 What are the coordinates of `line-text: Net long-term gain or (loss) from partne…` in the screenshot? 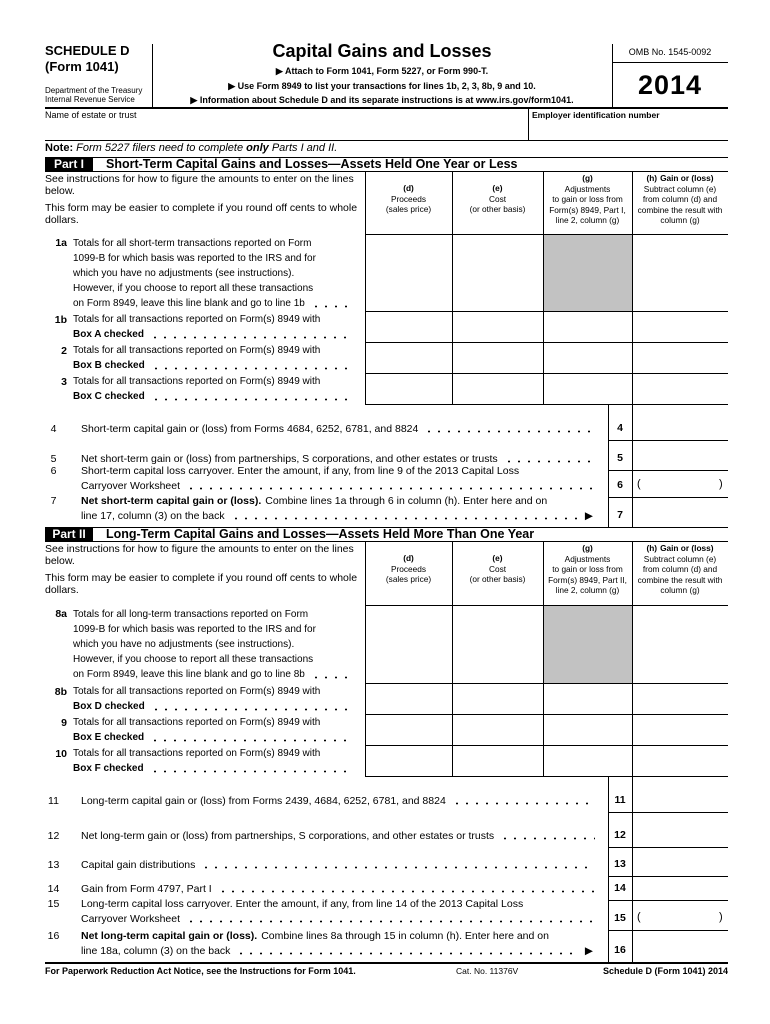 It's located at (341, 836).